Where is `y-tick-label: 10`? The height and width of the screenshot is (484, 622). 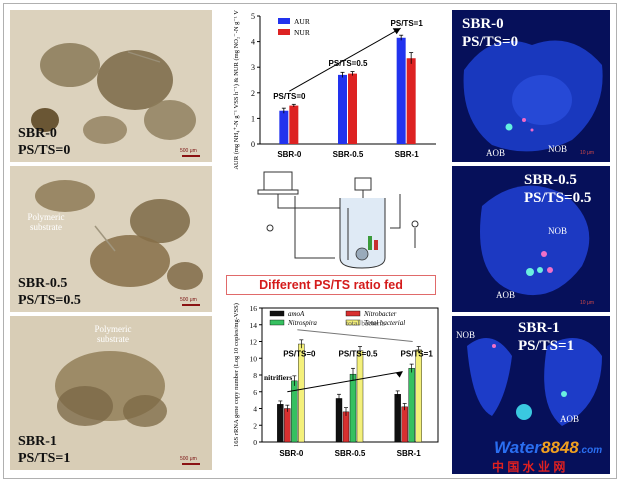
y-tick-label: 10 is located at coordinates (254, 358).